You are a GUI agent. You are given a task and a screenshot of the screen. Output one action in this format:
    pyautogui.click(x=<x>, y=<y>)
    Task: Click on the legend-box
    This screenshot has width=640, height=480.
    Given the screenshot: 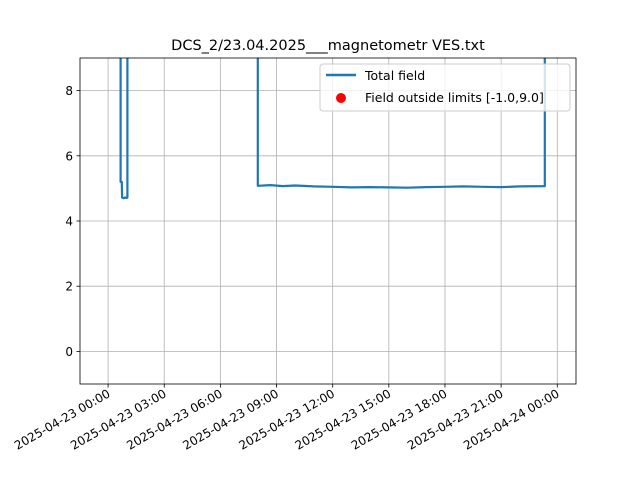 What is the action you would take?
    pyautogui.click(x=445, y=87)
    